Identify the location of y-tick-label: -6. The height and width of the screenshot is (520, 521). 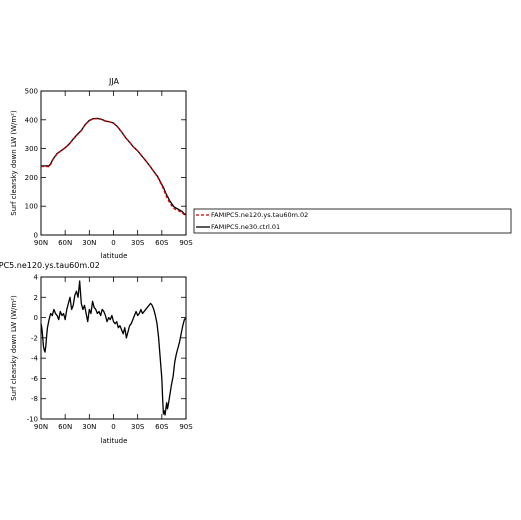
(35, 379).